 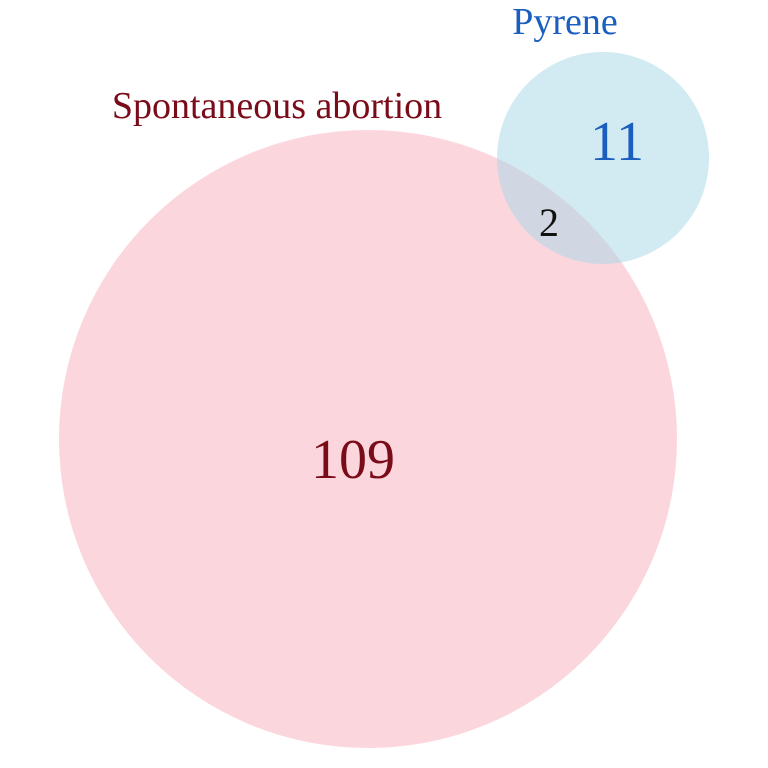 What do you see at coordinates (617, 142) in the screenshot?
I see `pyrene-only-count: 11` at bounding box center [617, 142].